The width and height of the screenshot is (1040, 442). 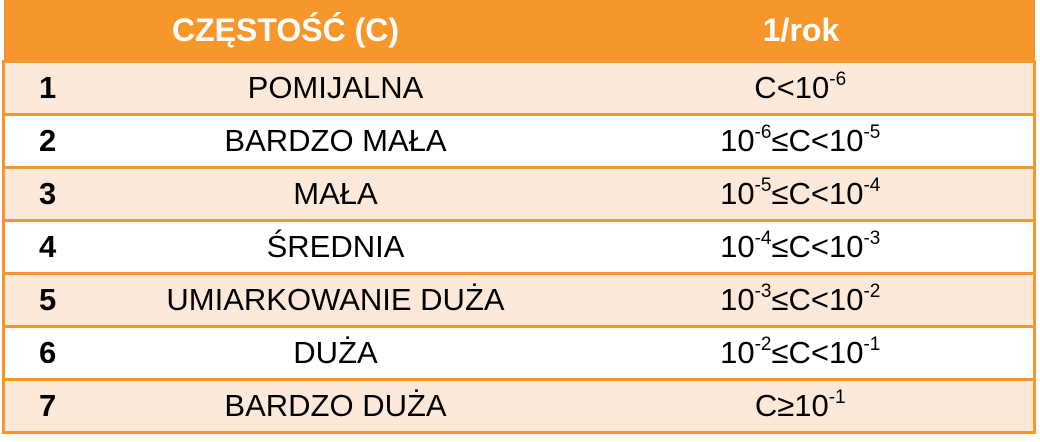 What do you see at coordinates (53, 87) in the screenshot?
I see `row-number: 1` at bounding box center [53, 87].